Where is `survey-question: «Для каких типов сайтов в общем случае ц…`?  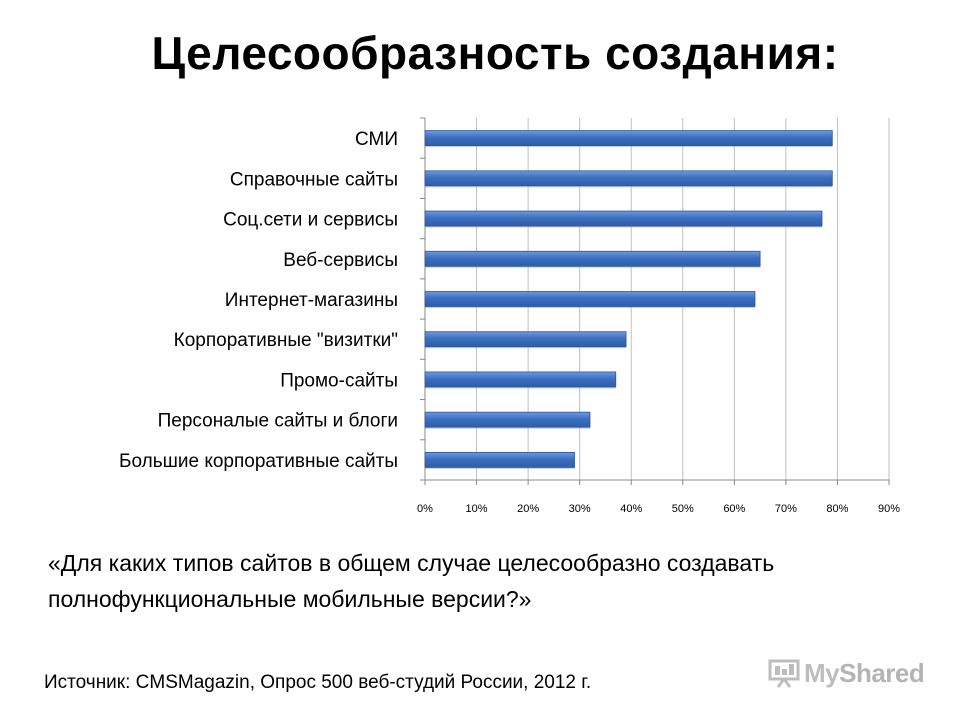 survey-question: «Для каких типов сайтов в общем случае ц… is located at coordinates (411, 581).